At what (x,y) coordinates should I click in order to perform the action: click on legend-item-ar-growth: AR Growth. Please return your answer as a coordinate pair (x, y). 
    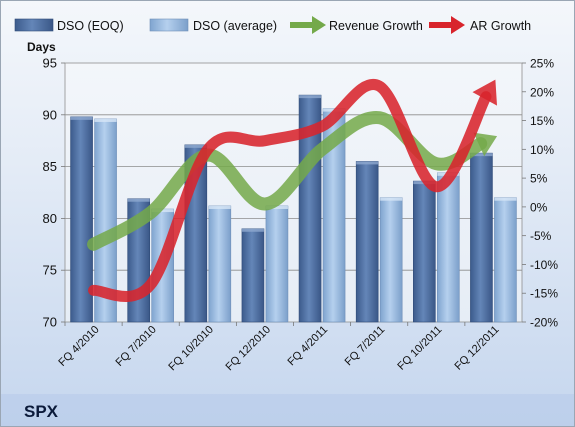
    Looking at the image, I should click on (480, 25).